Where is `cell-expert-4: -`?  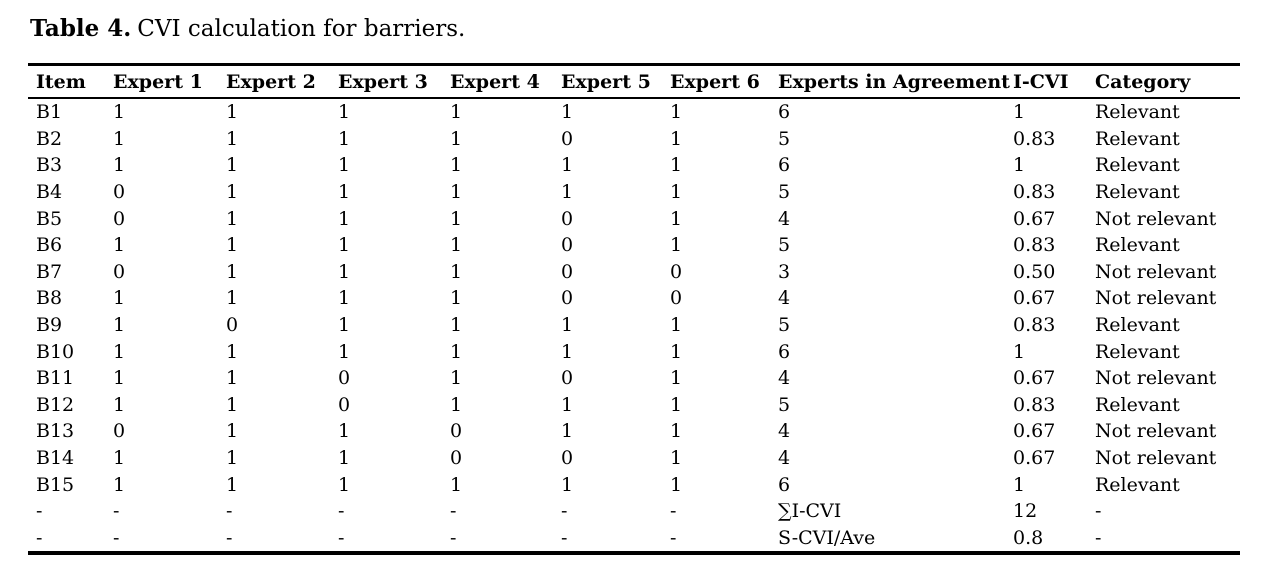
cell-expert-4: - is located at coordinates (453, 537).